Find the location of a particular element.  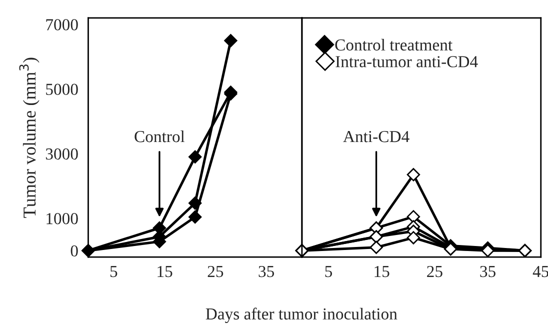

y-axis-title: Tumor volume (mm$^{3}$) is located at coordinates (29, 138).